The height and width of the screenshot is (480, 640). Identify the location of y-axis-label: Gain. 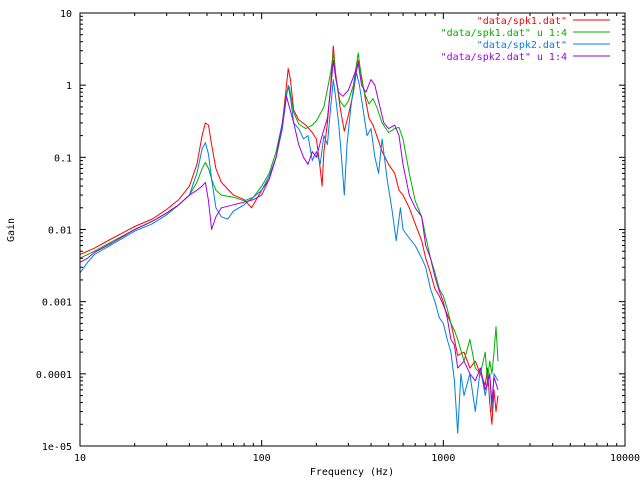
(11, 230).